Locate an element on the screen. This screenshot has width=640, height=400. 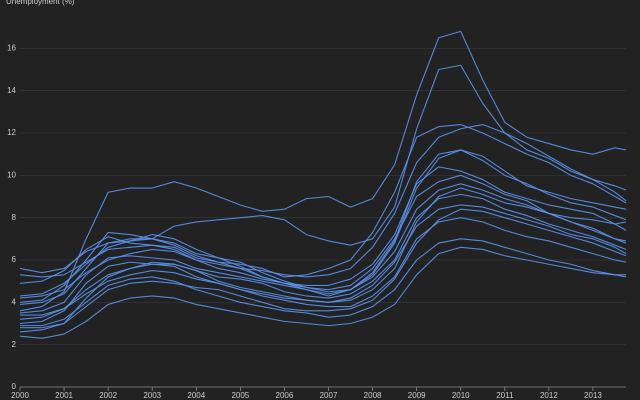
y-tick-label: 14 is located at coordinates (11, 90).